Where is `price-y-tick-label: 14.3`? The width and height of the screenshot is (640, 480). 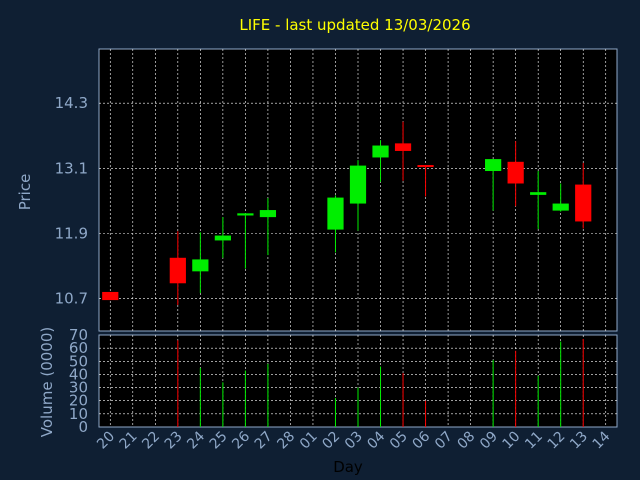 price-y-tick-label: 14.3 is located at coordinates (71, 103).